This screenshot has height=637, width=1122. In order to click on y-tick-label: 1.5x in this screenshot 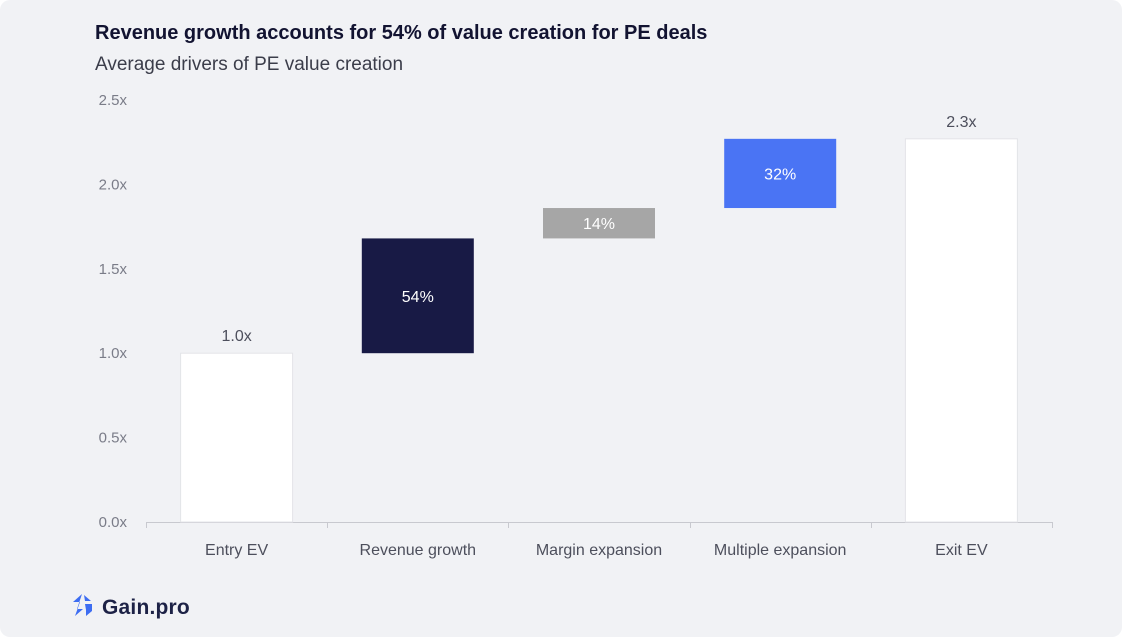, I will do `click(113, 269)`.